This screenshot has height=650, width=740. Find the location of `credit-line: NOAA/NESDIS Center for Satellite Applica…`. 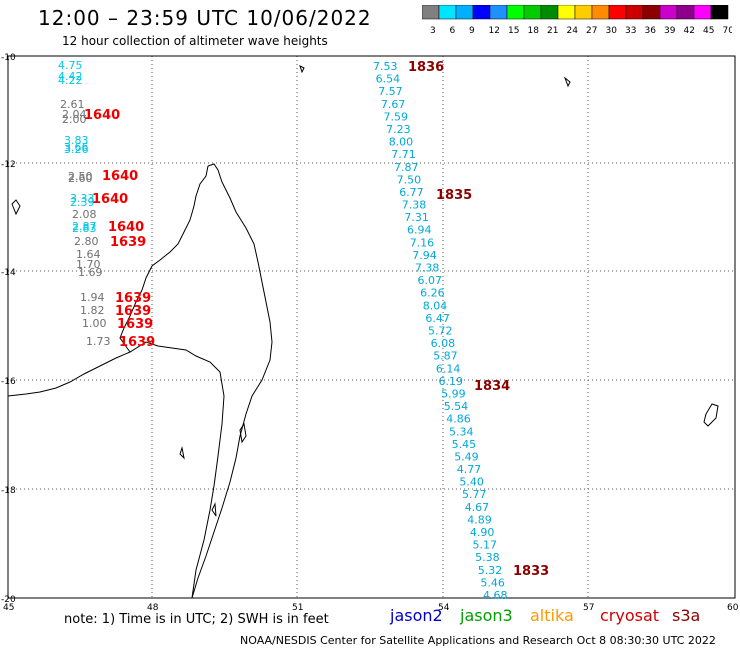

credit-line: NOAA/NESDIS Center for Satellite Applica… is located at coordinates (478, 640).